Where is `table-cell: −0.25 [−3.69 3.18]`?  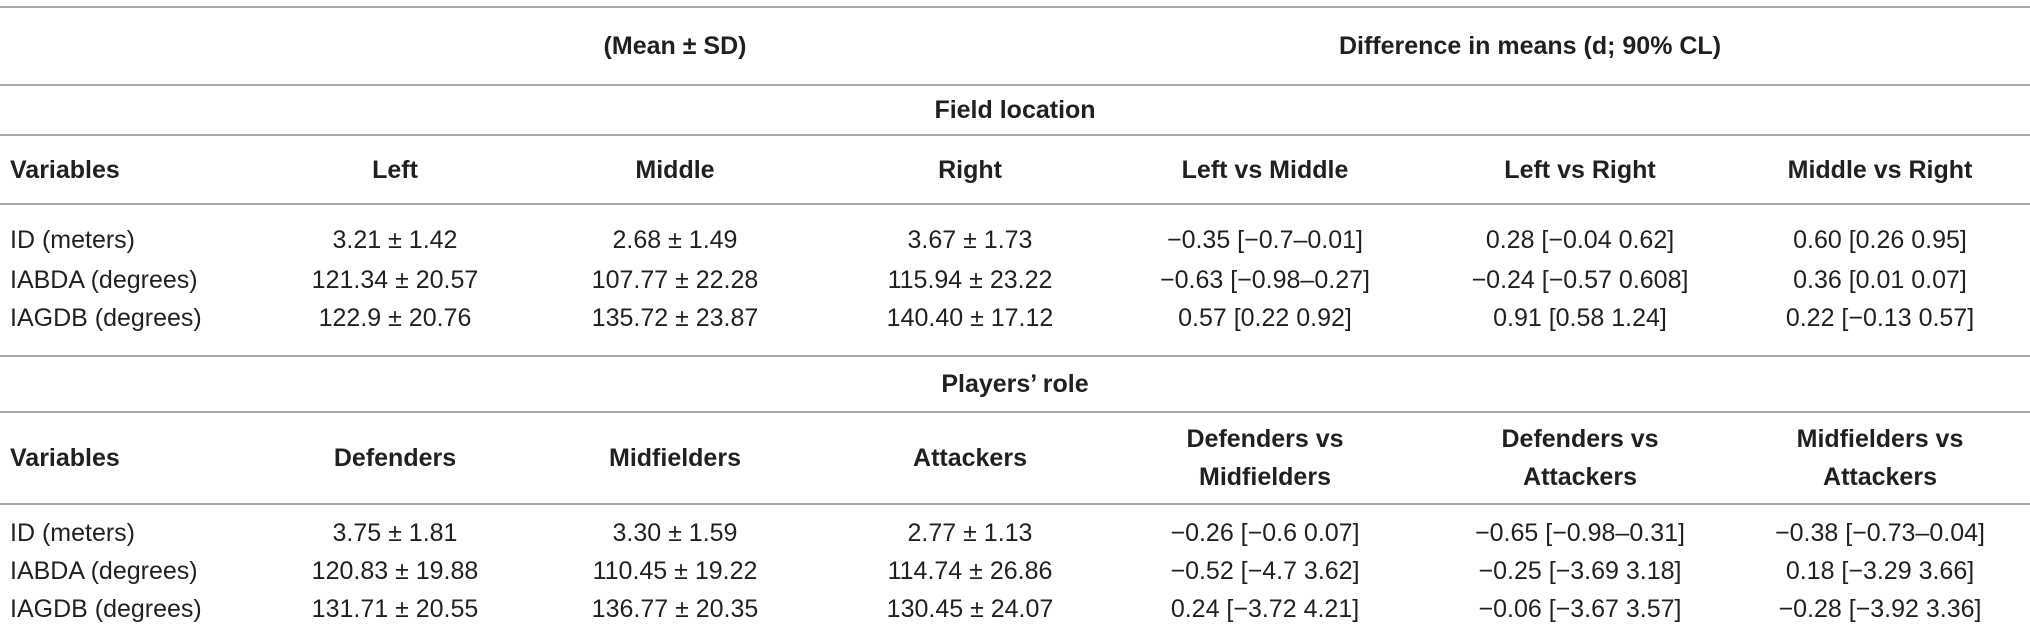
table-cell: −0.25 [−3.69 3.18] is located at coordinates (1580, 571).